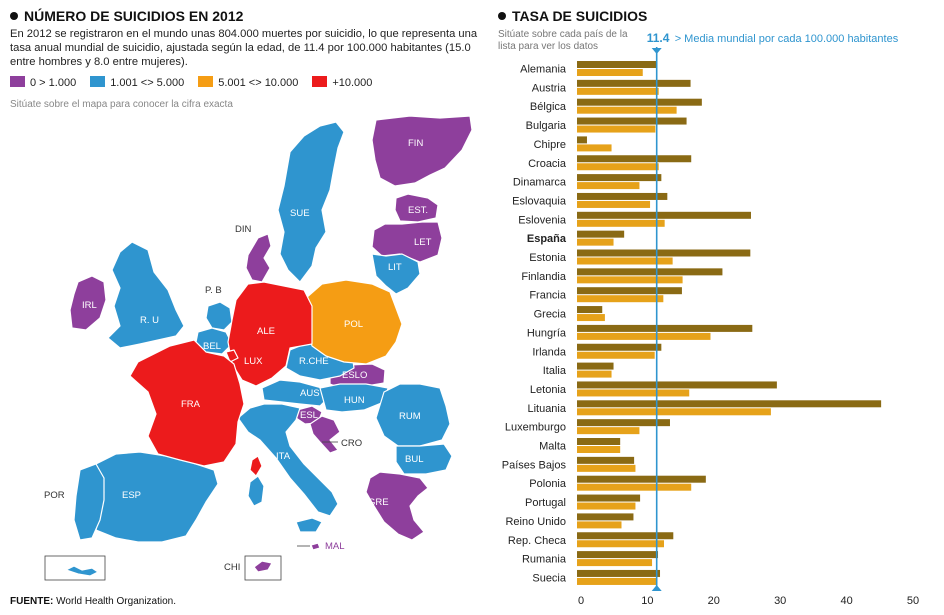  Describe the element at coordinates (549, 88) in the screenshot. I see `category-label: Austria` at that location.